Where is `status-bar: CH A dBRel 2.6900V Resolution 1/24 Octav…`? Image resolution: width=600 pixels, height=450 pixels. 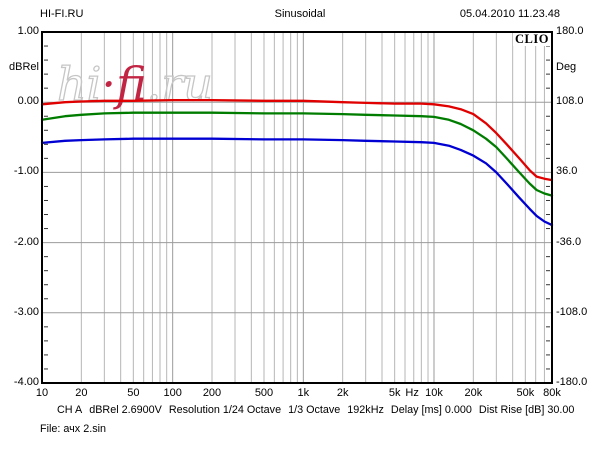 status-bar: CH A dBRel 2.6900V Resolution 1/24 Octav… is located at coordinates (315, 410).